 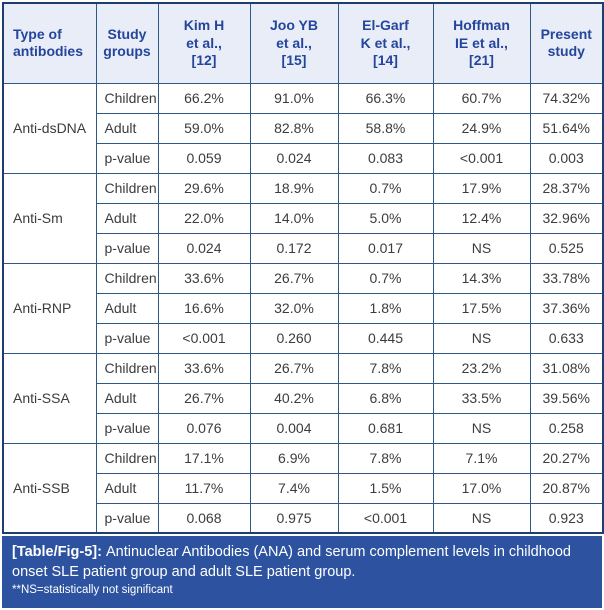 What do you see at coordinates (385, 338) in the screenshot?
I see `value-cell: 0.445` at bounding box center [385, 338].